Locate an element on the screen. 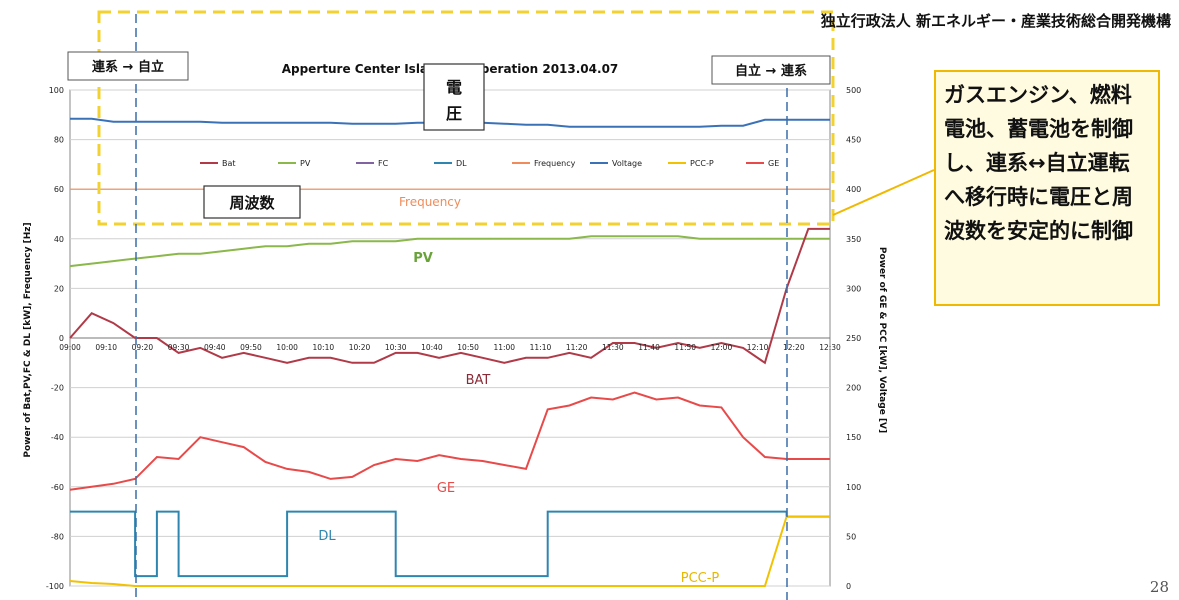  series-label-bat: BAT is located at coordinates (478, 380).